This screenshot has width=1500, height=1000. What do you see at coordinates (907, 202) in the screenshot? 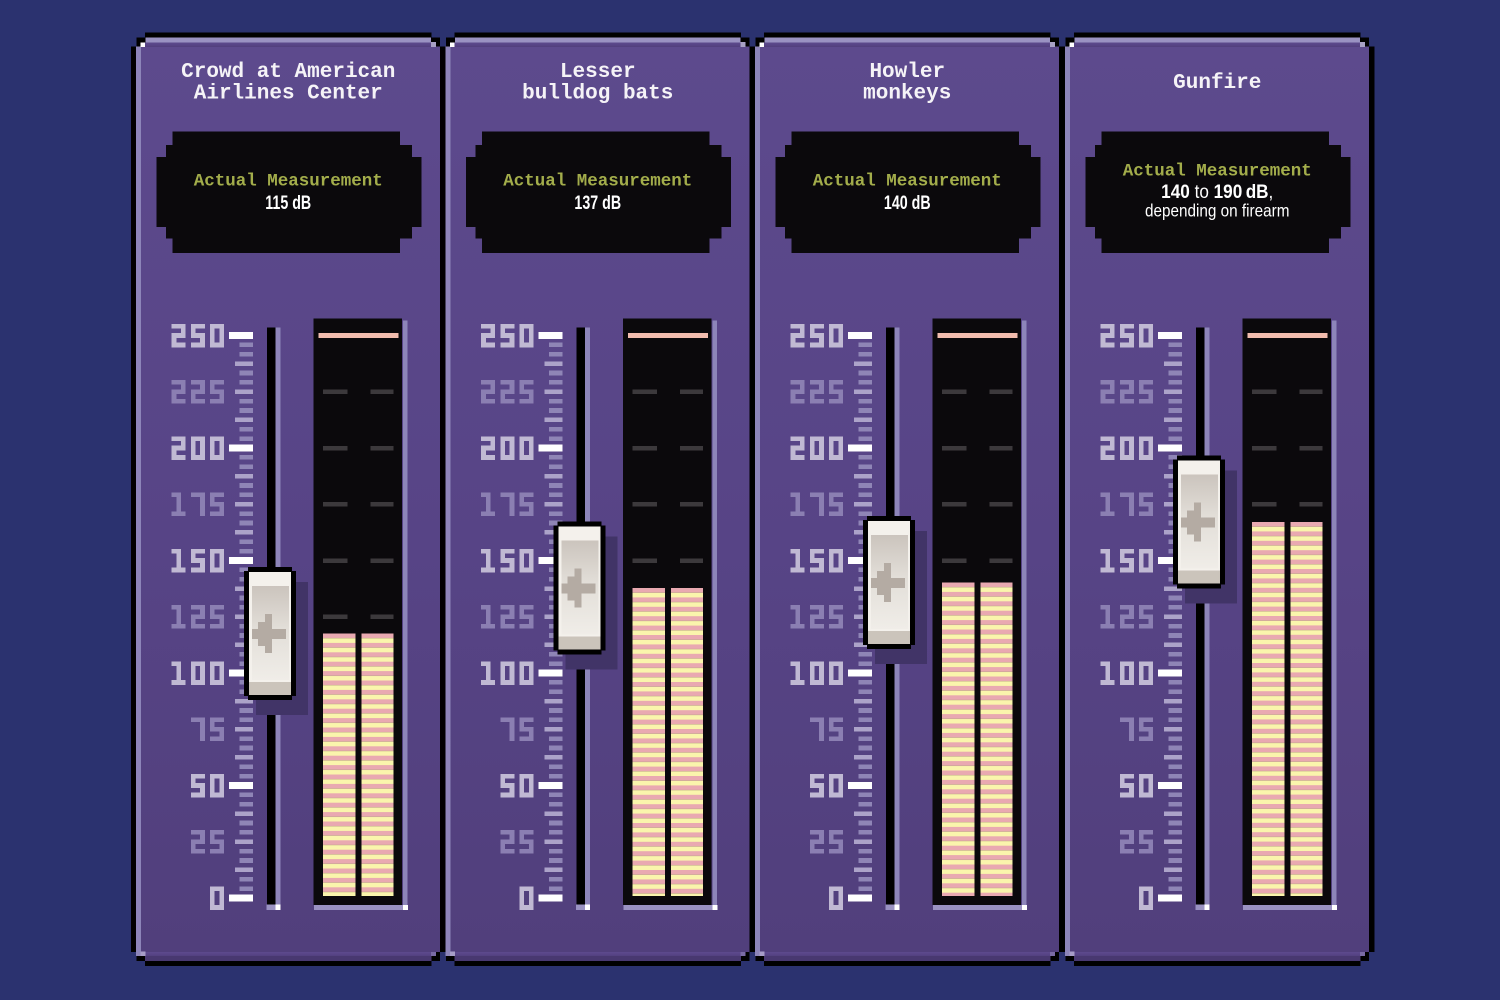
I see `svg-text: 140 dB` at bounding box center [907, 202].